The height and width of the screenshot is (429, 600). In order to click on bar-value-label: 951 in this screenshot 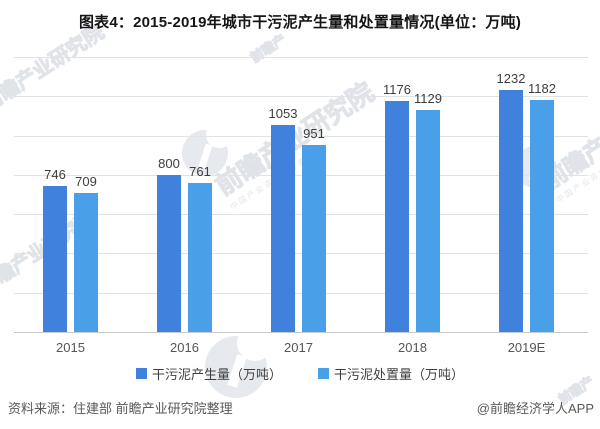, I will do `click(314, 134)`.